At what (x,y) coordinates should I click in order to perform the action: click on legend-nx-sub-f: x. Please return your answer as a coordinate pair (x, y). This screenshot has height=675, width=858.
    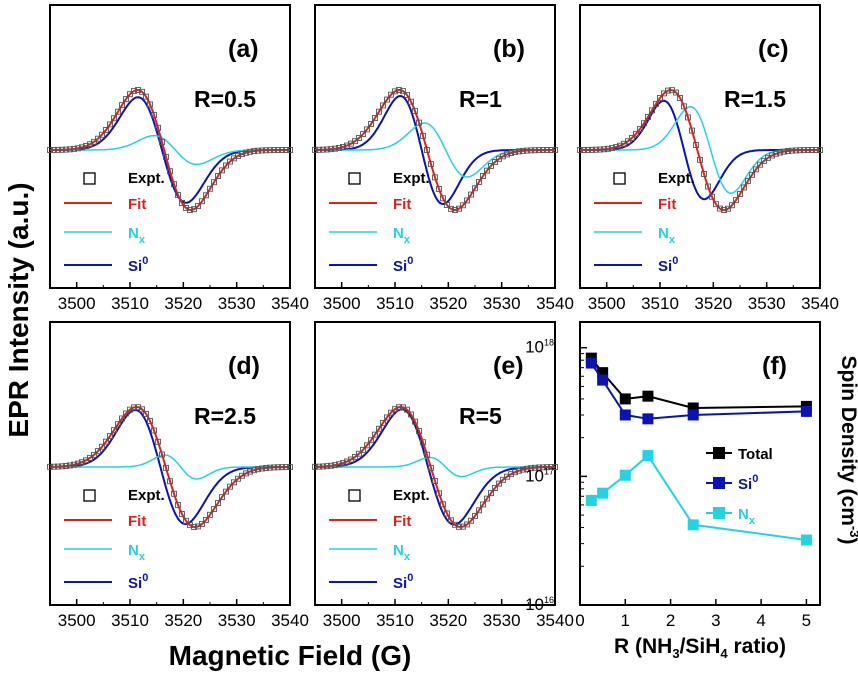
    Looking at the image, I should click on (752, 521).